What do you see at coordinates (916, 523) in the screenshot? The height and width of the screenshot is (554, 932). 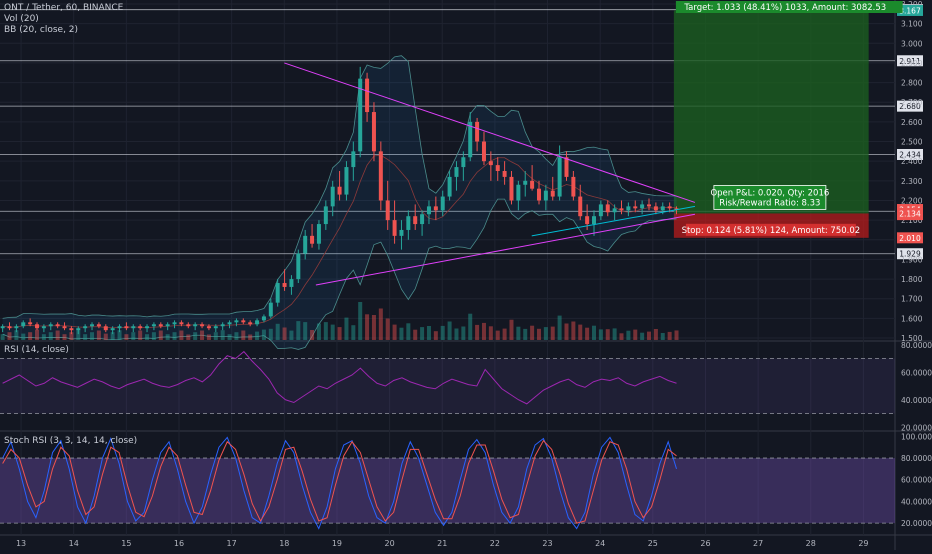 I see `stoch-axis-label: 20.0000` at bounding box center [916, 523].